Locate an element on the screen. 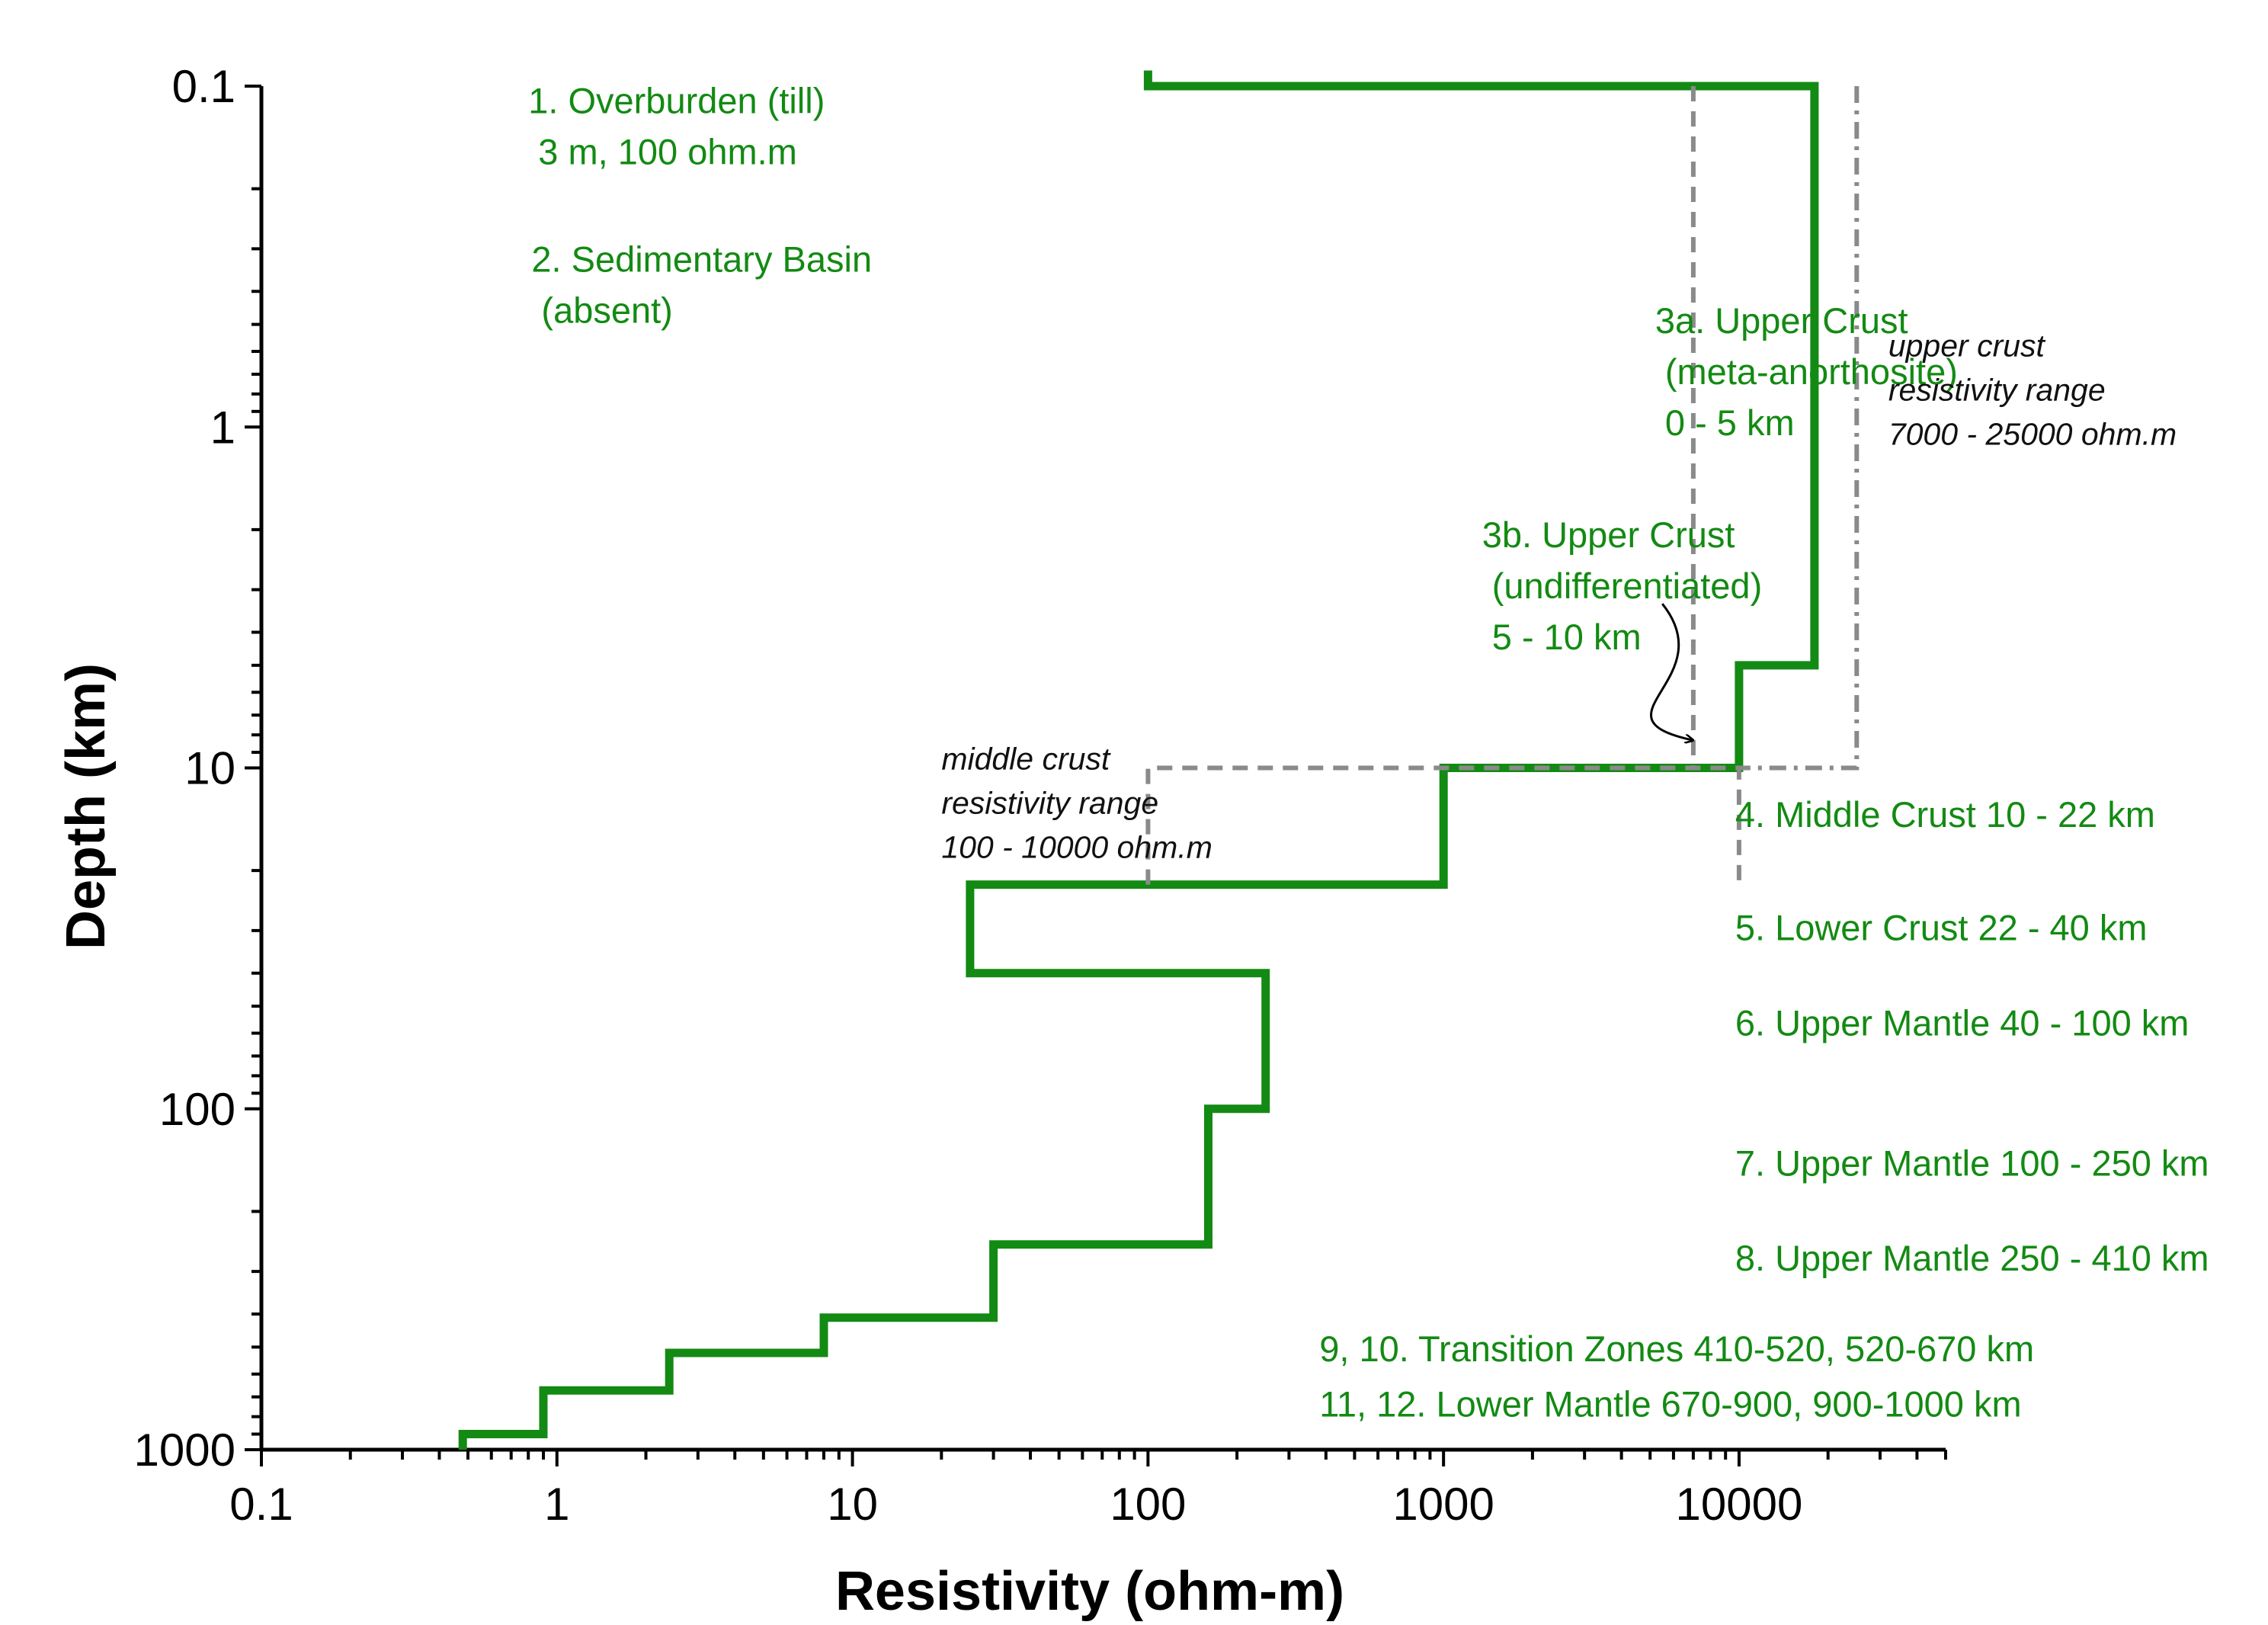  layer-annotation: 7. Upper Mantle 100 - 250 km is located at coordinates (1972, 1163).